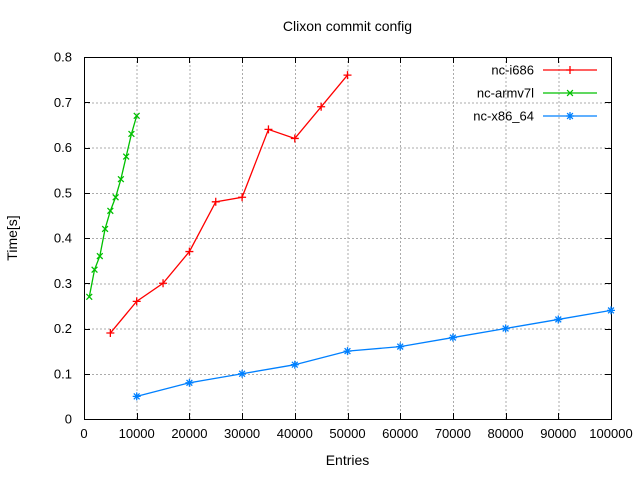  I want to click on y-tick-label: 0.2, so click(63, 328).